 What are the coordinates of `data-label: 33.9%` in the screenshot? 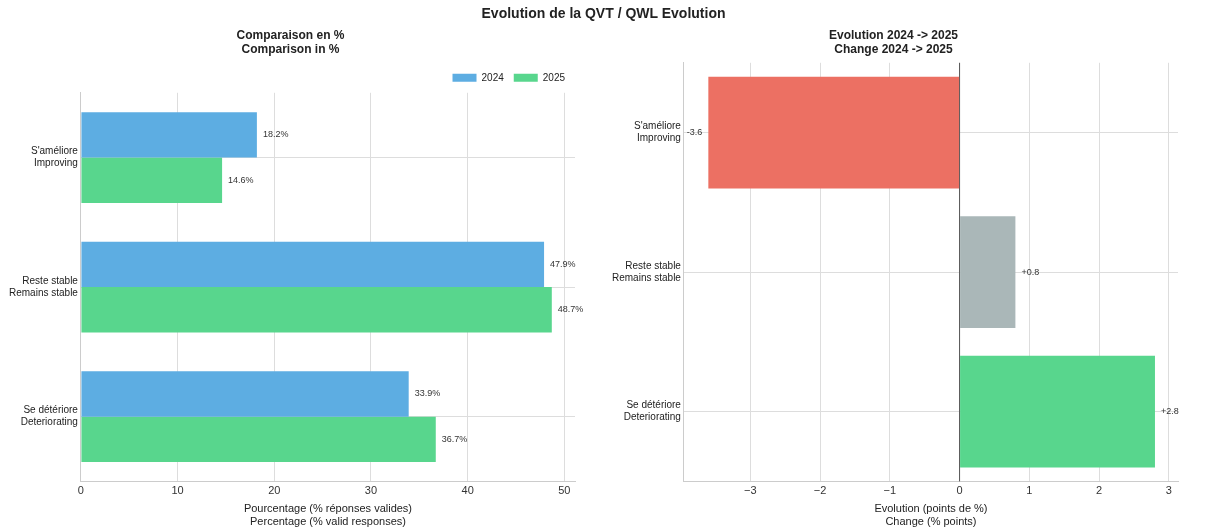 It's located at (427, 393).